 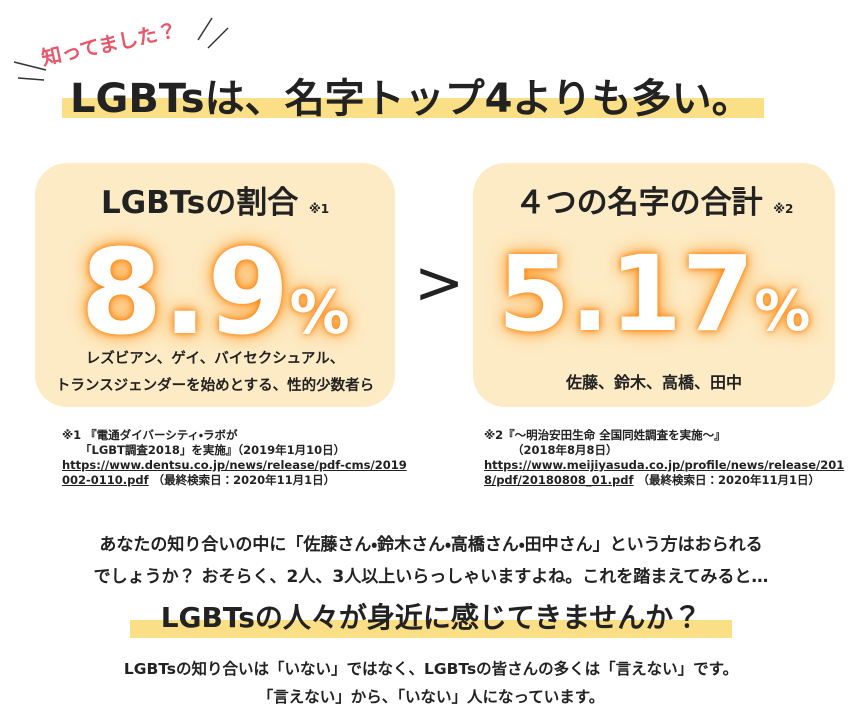 I want to click on footnote-line: ※1 『電通ダイバーシティ・ラボが, so click(x=150, y=435).